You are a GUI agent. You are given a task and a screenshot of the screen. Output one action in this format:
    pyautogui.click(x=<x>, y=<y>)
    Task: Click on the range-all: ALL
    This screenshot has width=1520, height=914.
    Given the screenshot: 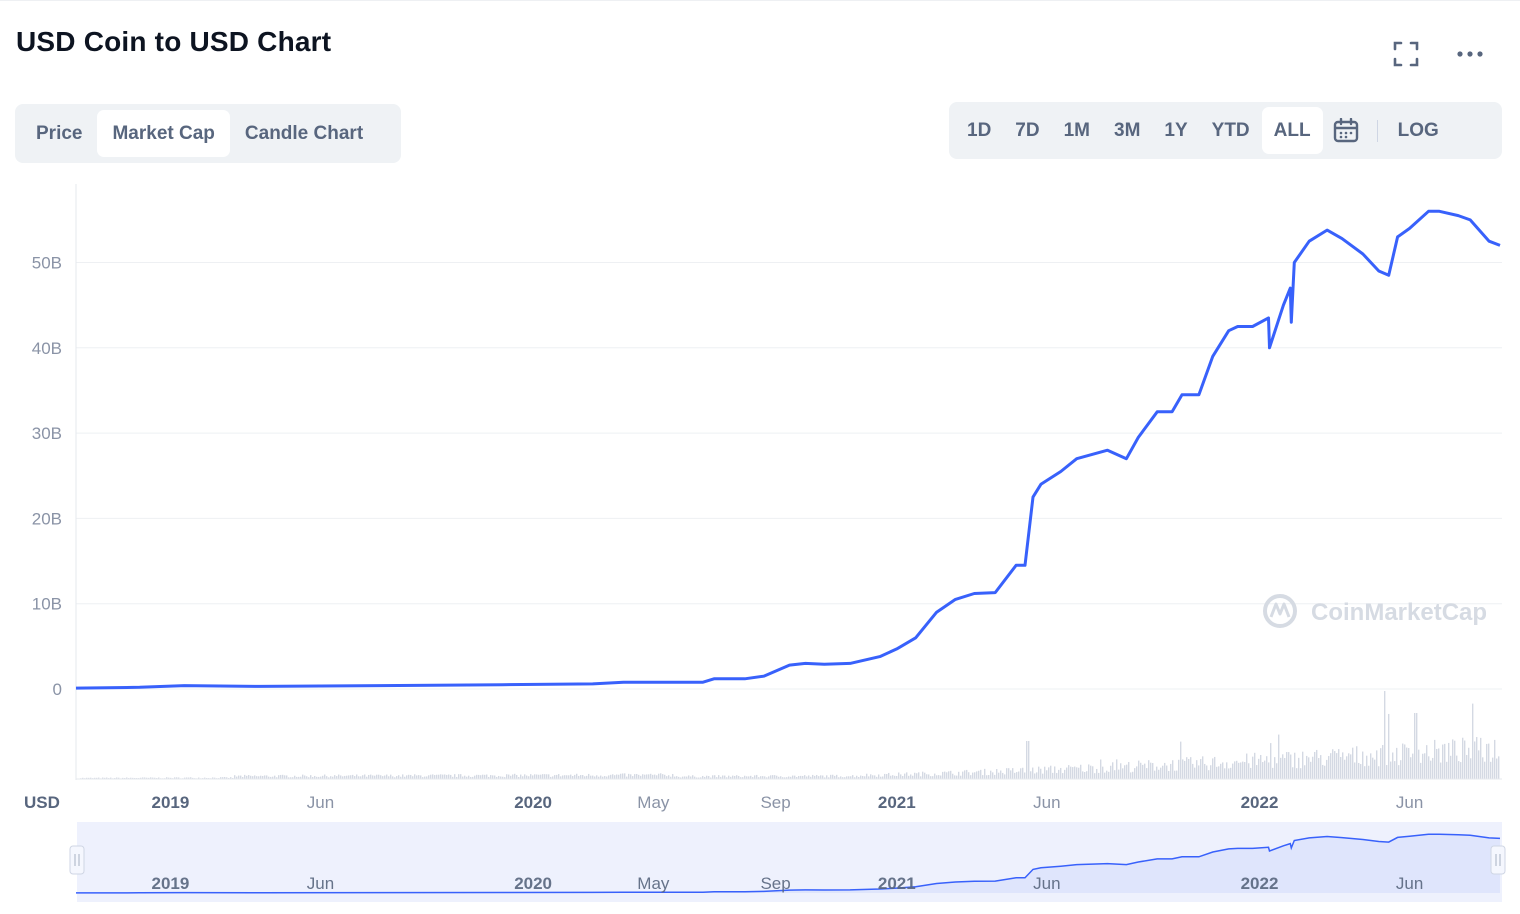 What is the action you would take?
    pyautogui.click(x=1292, y=130)
    